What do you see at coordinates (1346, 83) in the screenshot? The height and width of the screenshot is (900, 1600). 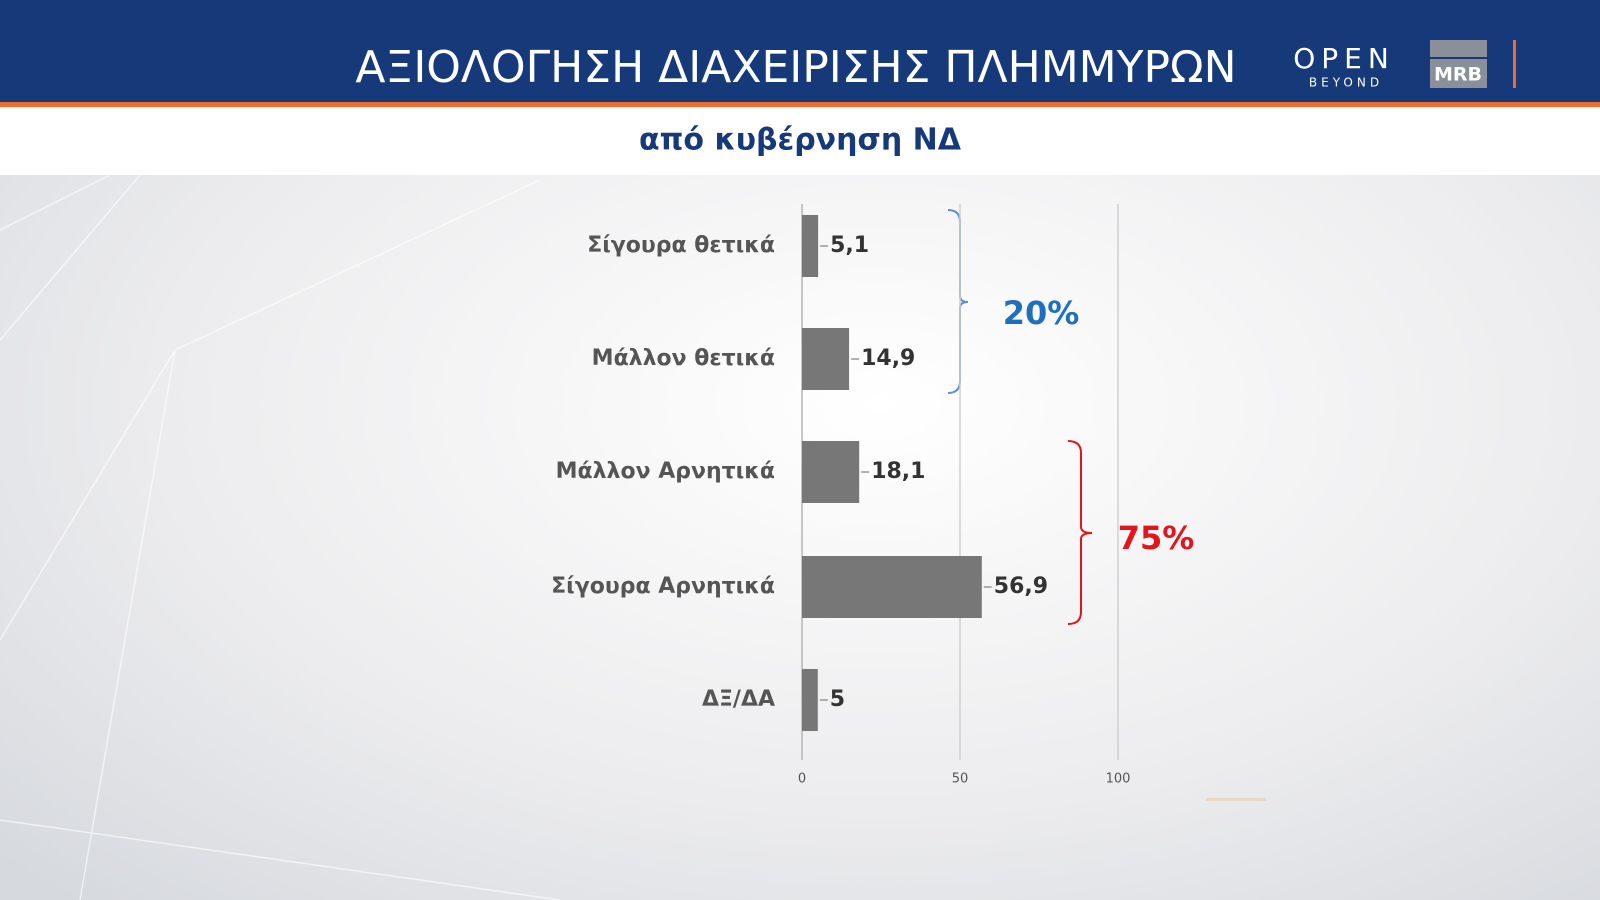 I see `channel-logo-sub: BEYOND` at bounding box center [1346, 83].